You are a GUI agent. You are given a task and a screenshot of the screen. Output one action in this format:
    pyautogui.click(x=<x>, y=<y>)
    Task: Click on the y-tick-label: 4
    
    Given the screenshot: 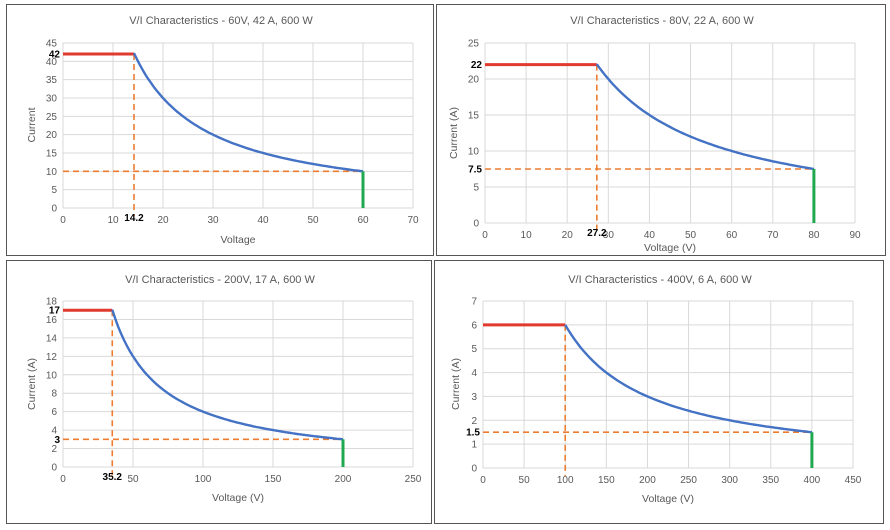 What is the action you would take?
    pyautogui.click(x=54, y=431)
    